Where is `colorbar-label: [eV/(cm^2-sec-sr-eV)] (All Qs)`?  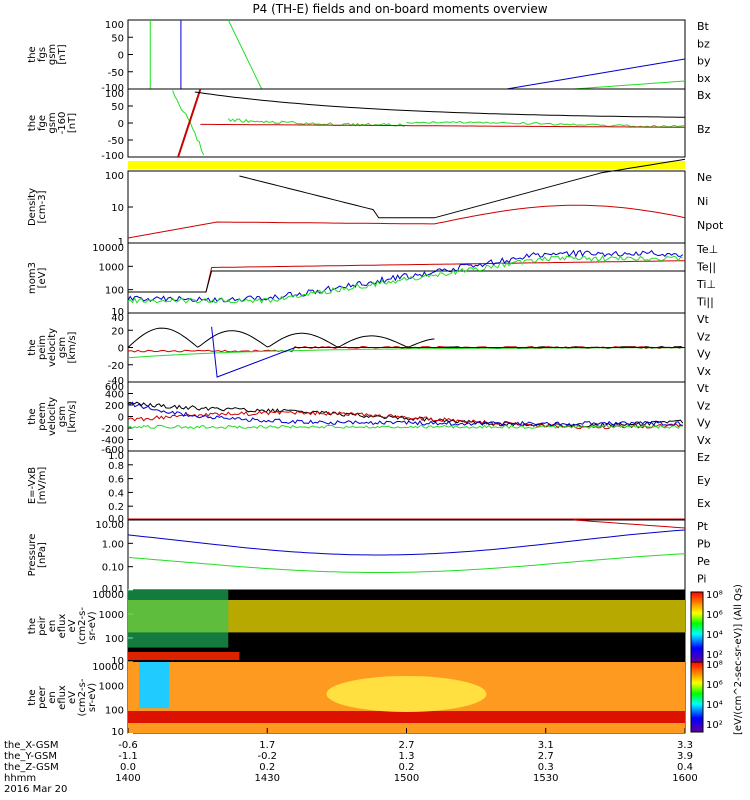
colorbar-label: [eV/(cm^2-sec-sr-eV)] (All Qs) is located at coordinates (738, 659).